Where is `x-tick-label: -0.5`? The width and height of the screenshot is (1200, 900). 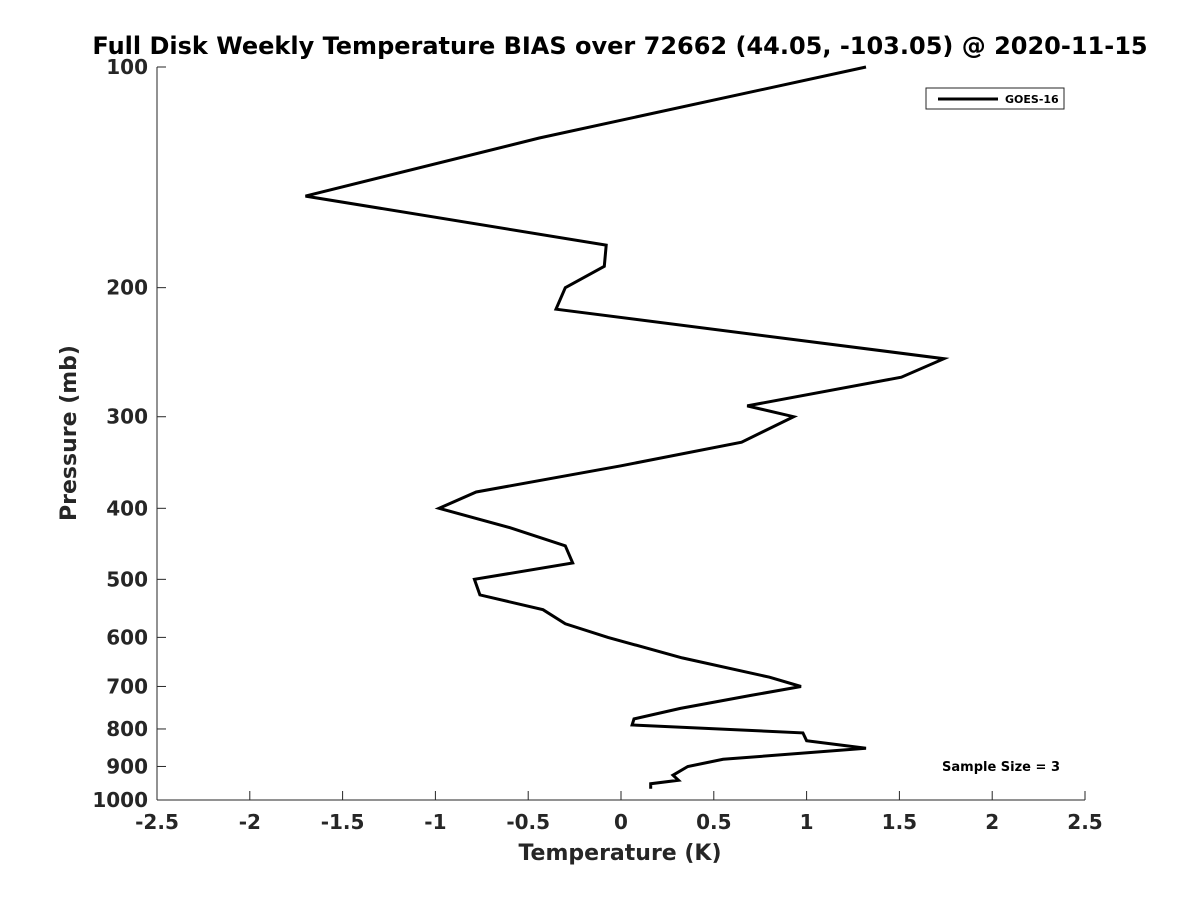 x-tick-label: -0.5 is located at coordinates (528, 822).